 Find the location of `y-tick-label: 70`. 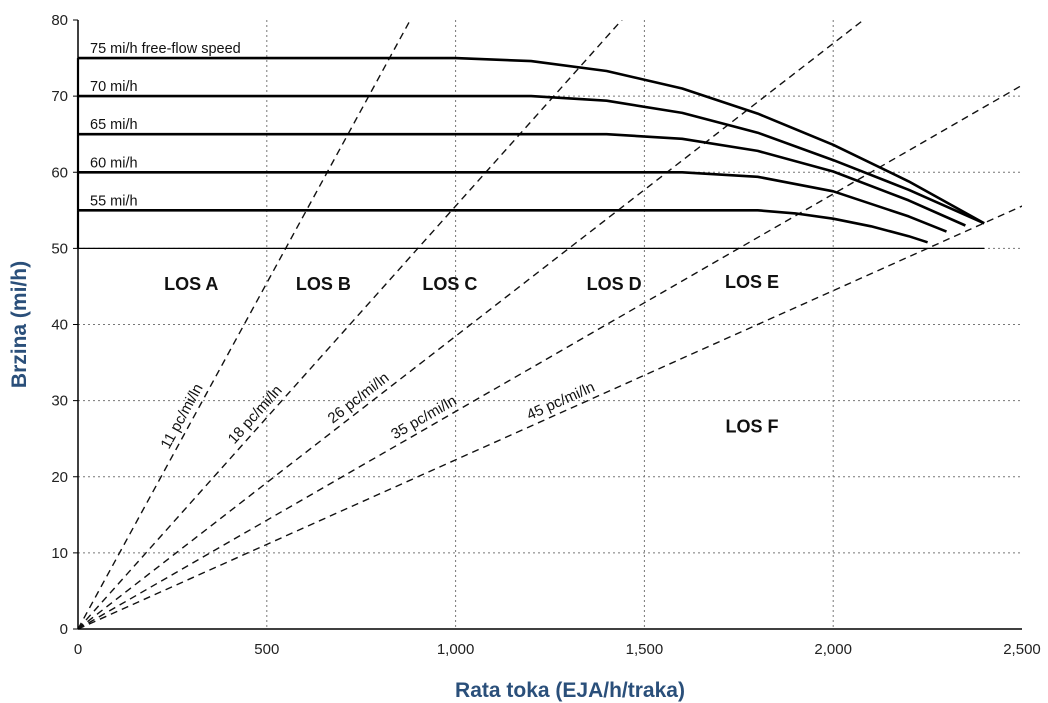

y-tick-label: 70 is located at coordinates (59, 96).